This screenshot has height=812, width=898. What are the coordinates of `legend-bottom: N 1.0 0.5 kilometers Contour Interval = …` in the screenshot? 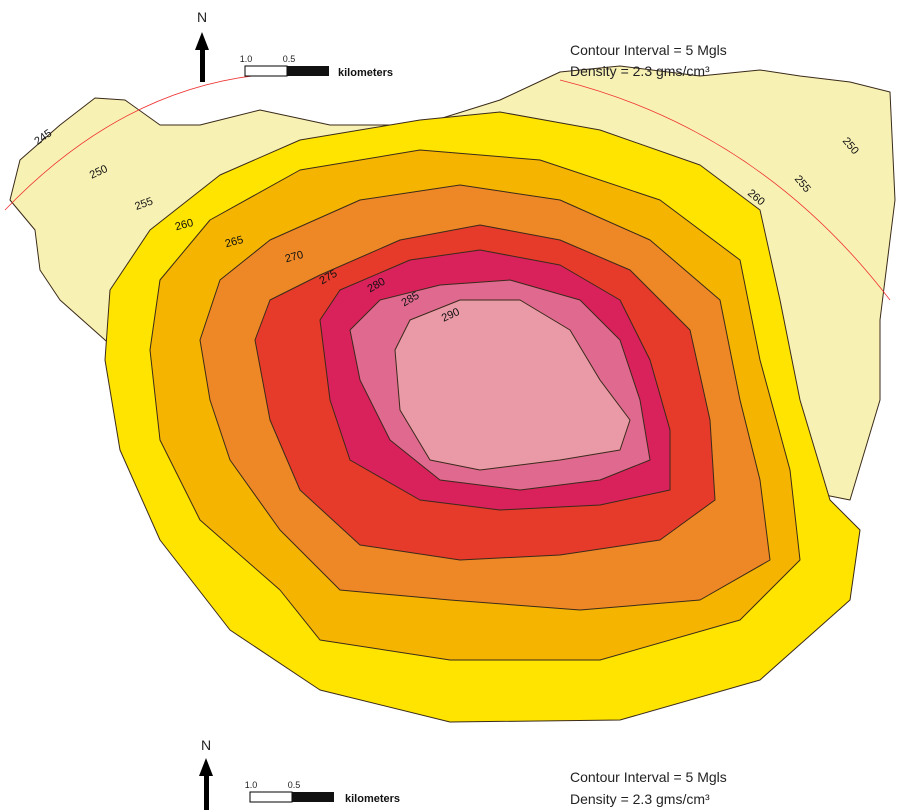 It's located at (463, 773).